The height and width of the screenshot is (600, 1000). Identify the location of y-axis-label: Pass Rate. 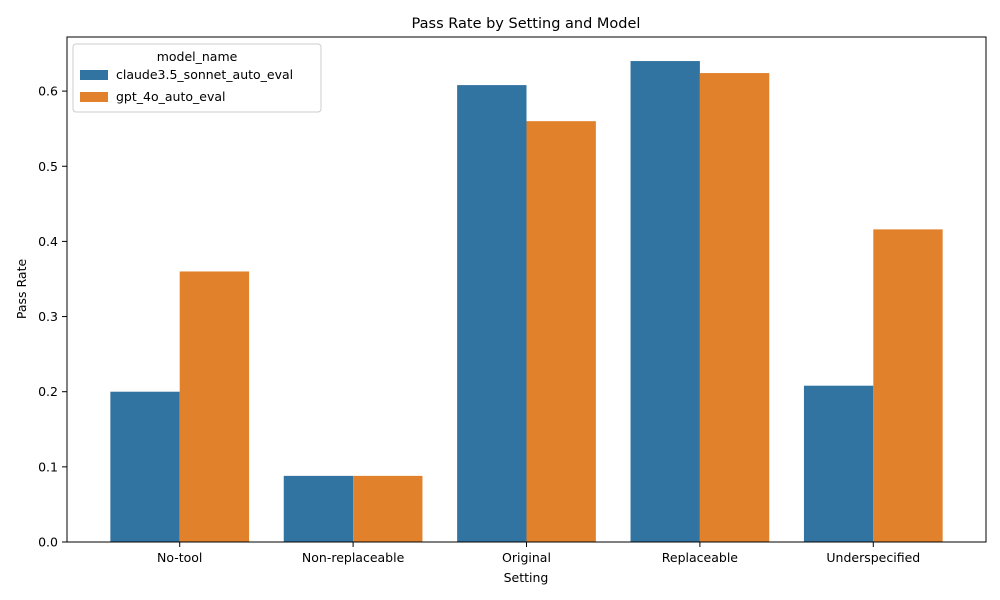
(21, 289).